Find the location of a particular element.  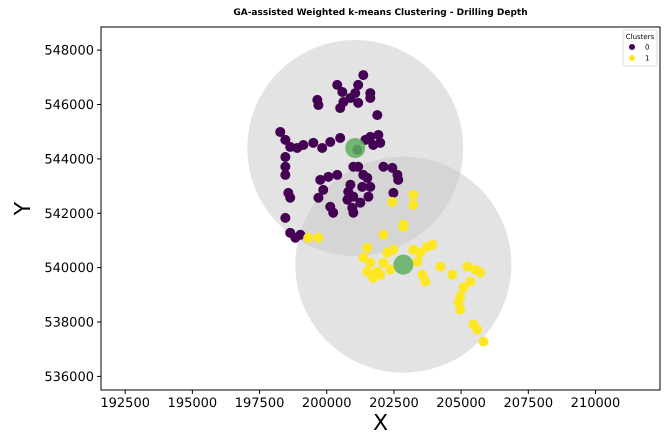

y-tick-label: 548000 is located at coordinates (69, 51).